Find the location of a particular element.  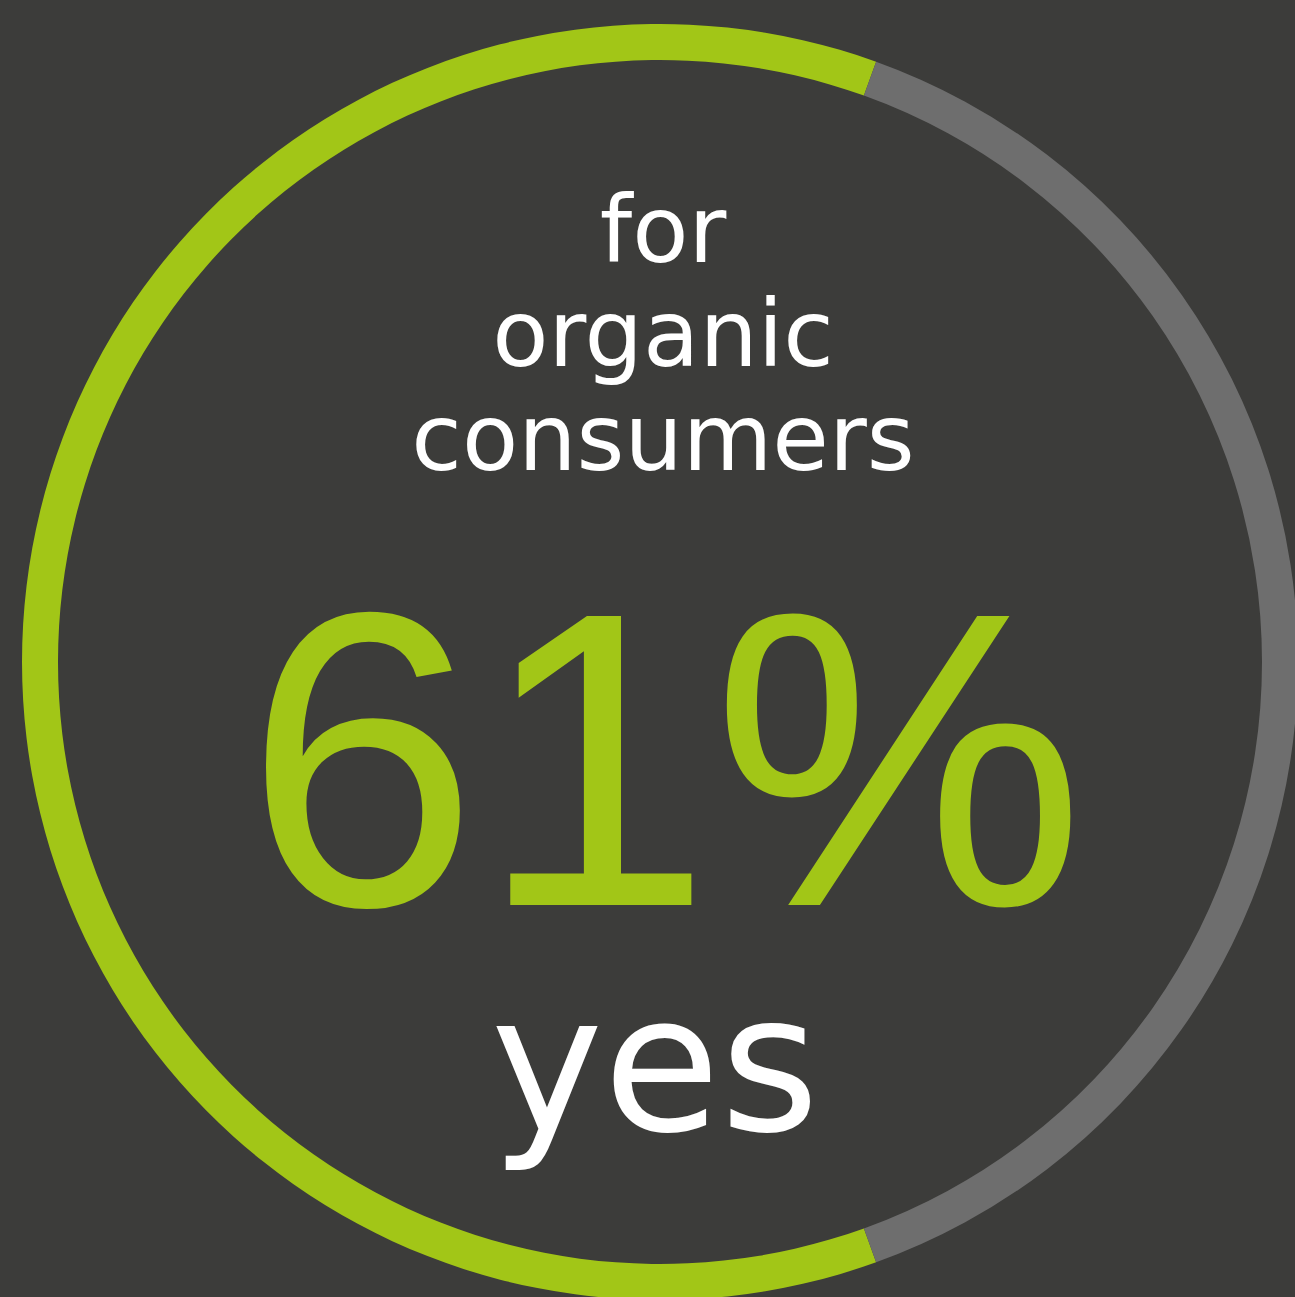

text: for organic consumers is located at coordinates (663, 334).